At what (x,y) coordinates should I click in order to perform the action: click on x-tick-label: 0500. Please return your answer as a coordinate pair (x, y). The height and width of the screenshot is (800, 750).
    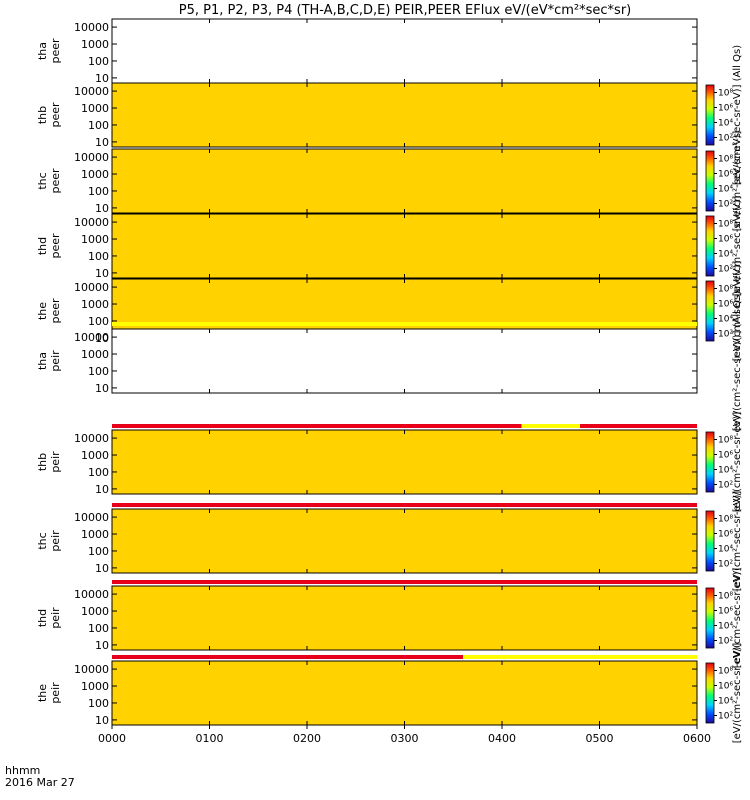
    Looking at the image, I should click on (600, 738).